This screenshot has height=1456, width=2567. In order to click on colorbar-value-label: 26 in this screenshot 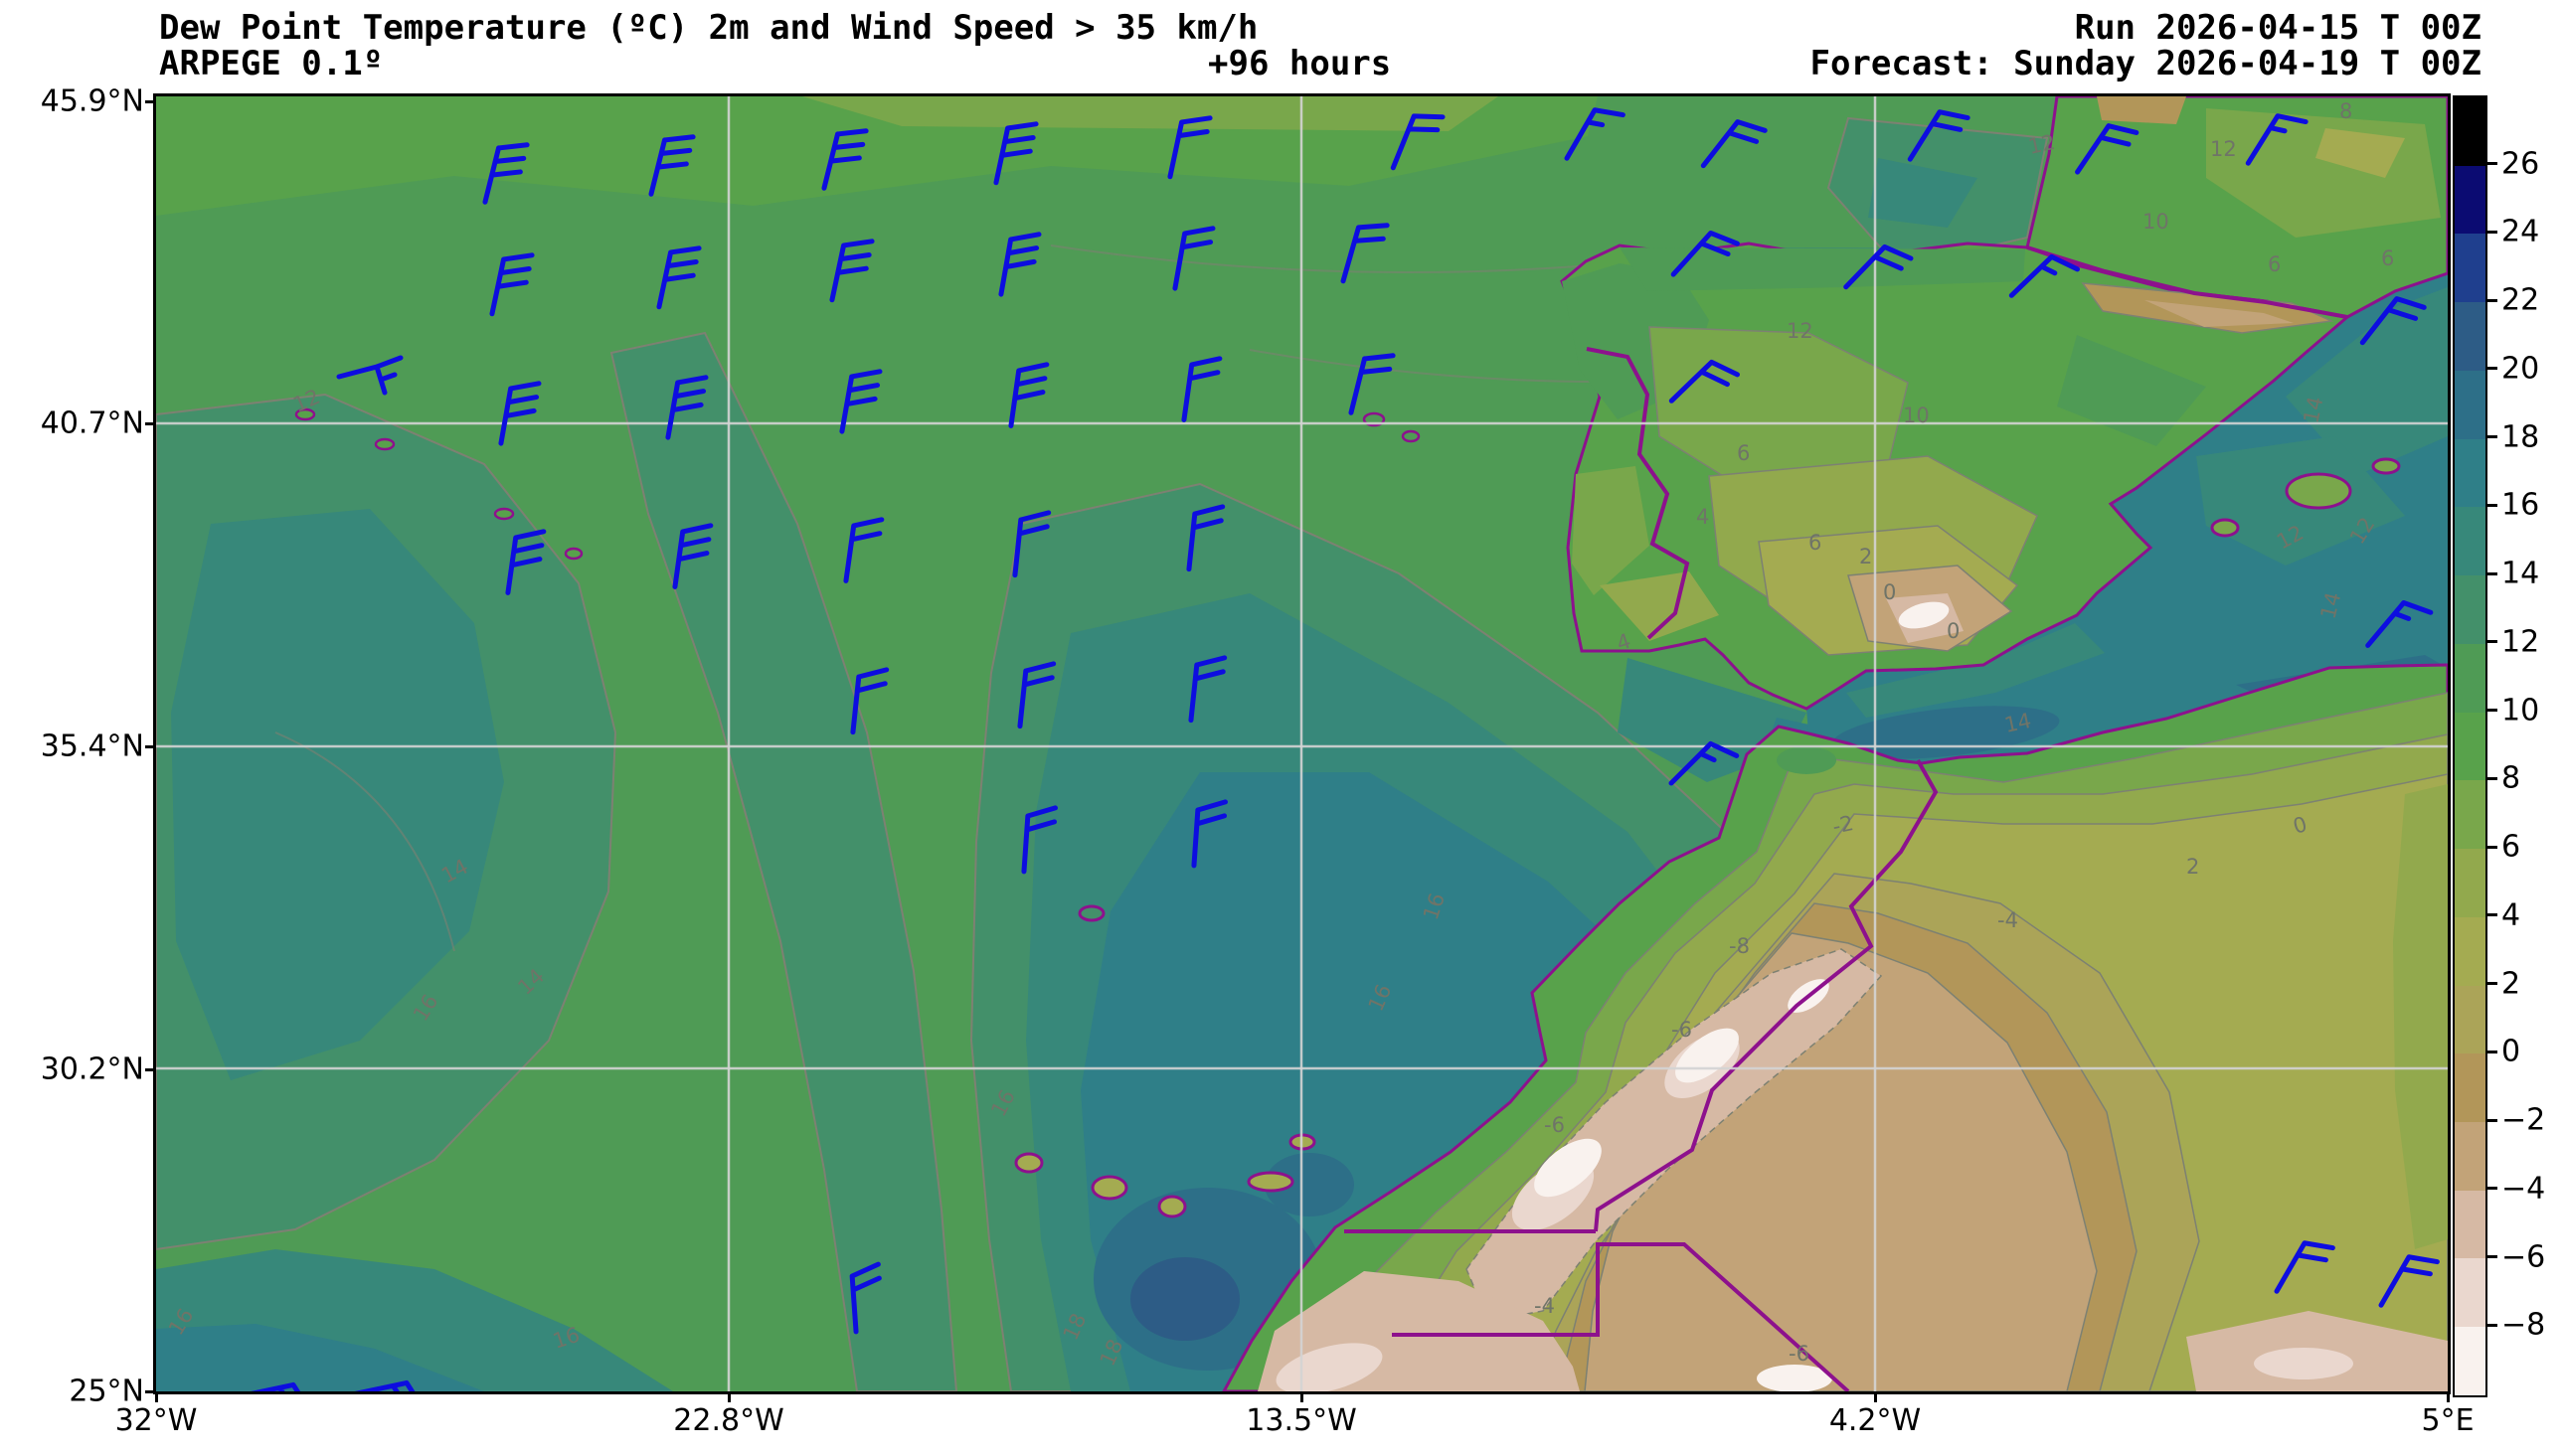, I will do `click(2520, 164)`.